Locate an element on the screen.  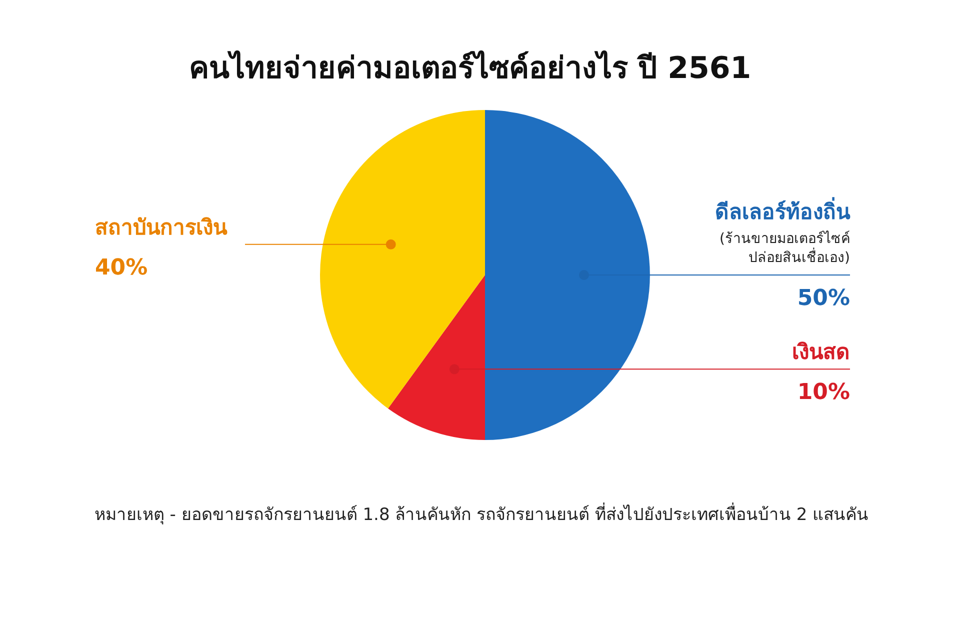
slice-label: ดีลเลอร์ท้องถิ่น is located at coordinates (783, 210).